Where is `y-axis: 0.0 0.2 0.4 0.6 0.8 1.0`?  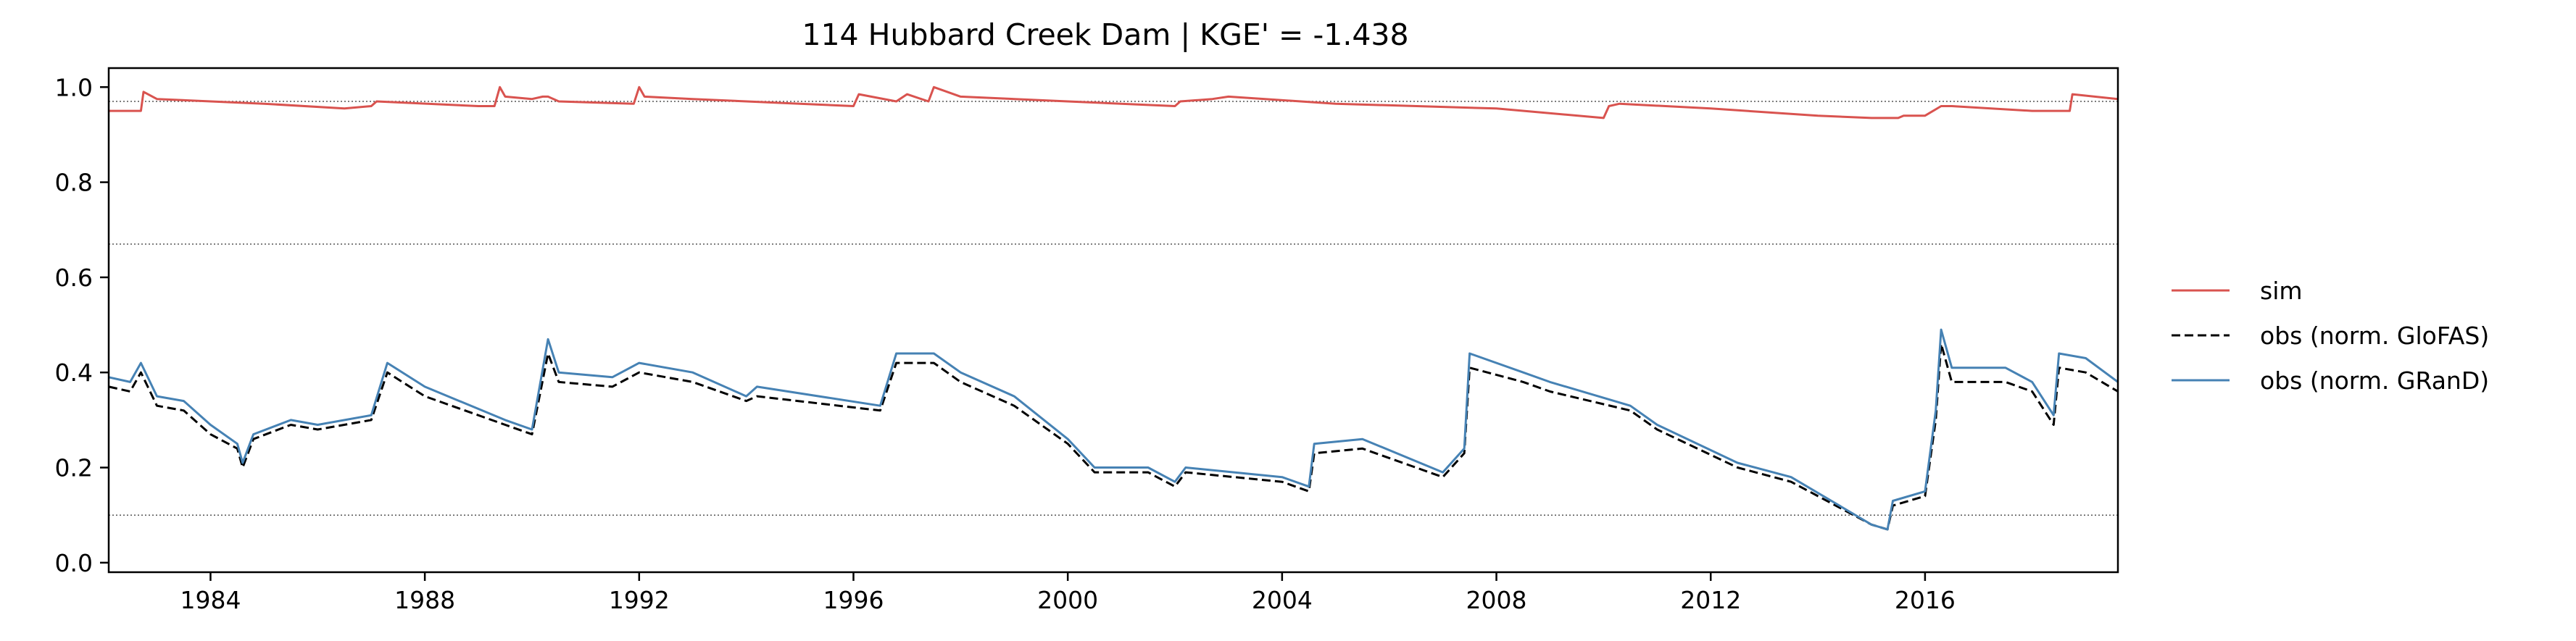 y-axis: 0.0 0.2 0.4 0.6 0.8 1.0 is located at coordinates (82, 325).